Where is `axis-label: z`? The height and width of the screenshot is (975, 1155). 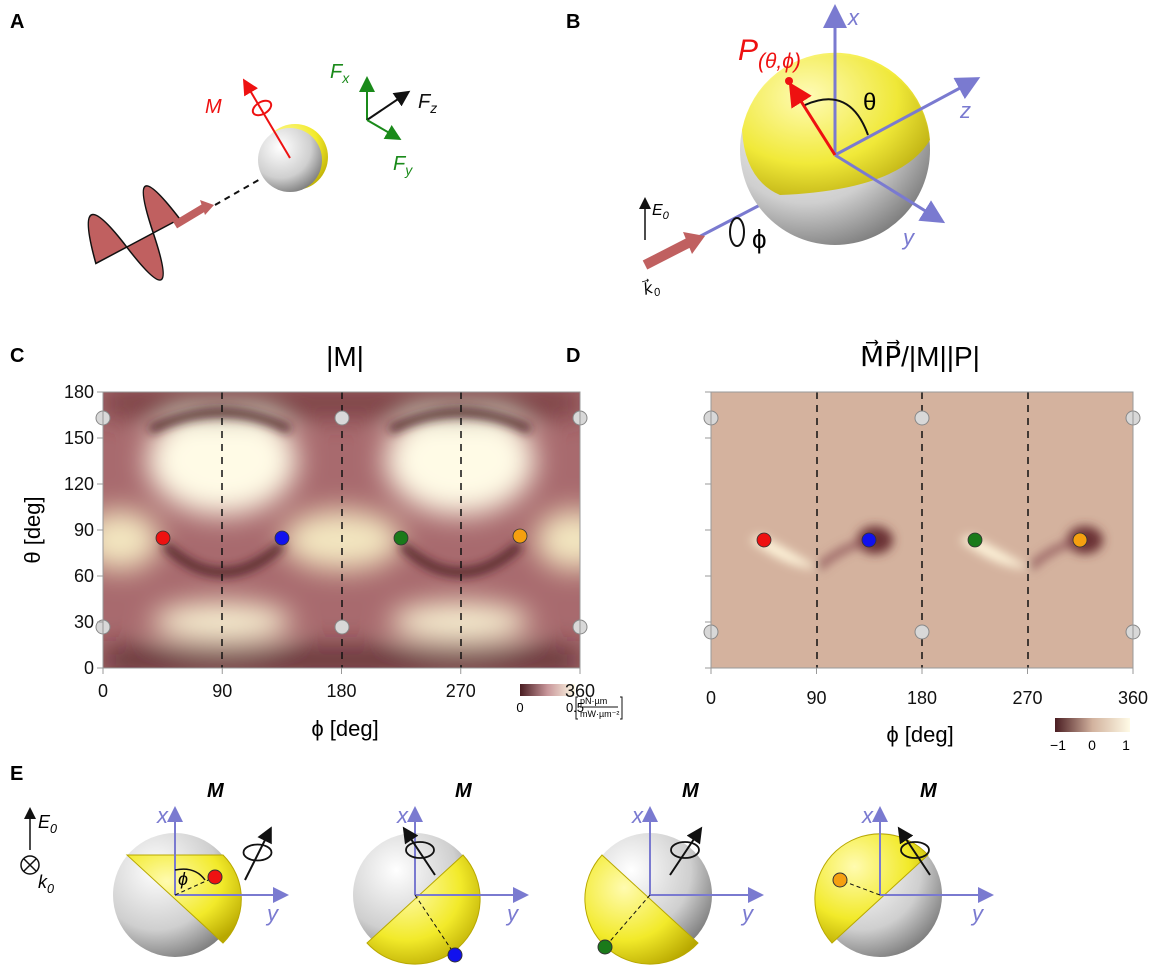 axis-label: z is located at coordinates (965, 110).